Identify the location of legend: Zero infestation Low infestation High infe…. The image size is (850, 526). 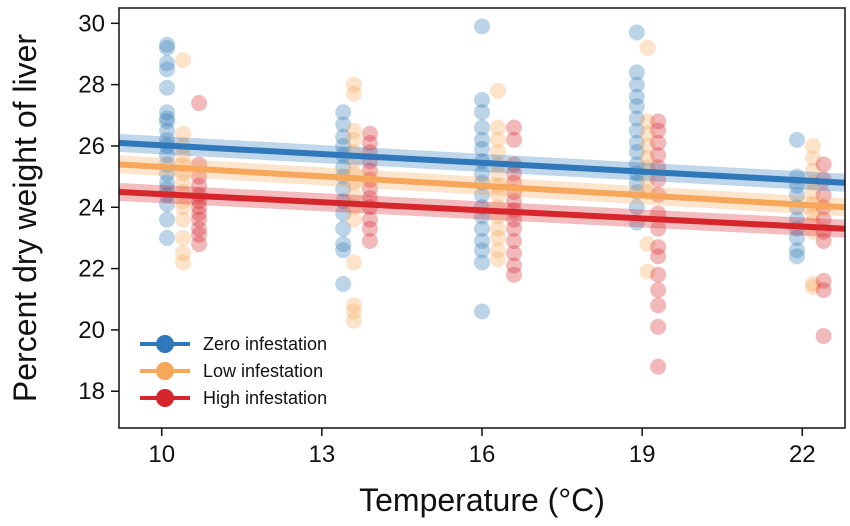
(233, 371).